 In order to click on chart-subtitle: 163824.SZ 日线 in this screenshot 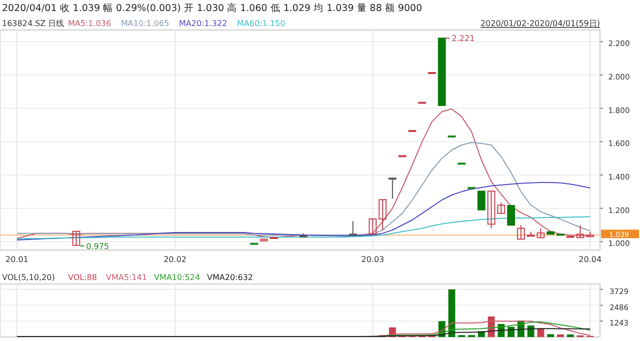, I will do `click(33, 23)`.